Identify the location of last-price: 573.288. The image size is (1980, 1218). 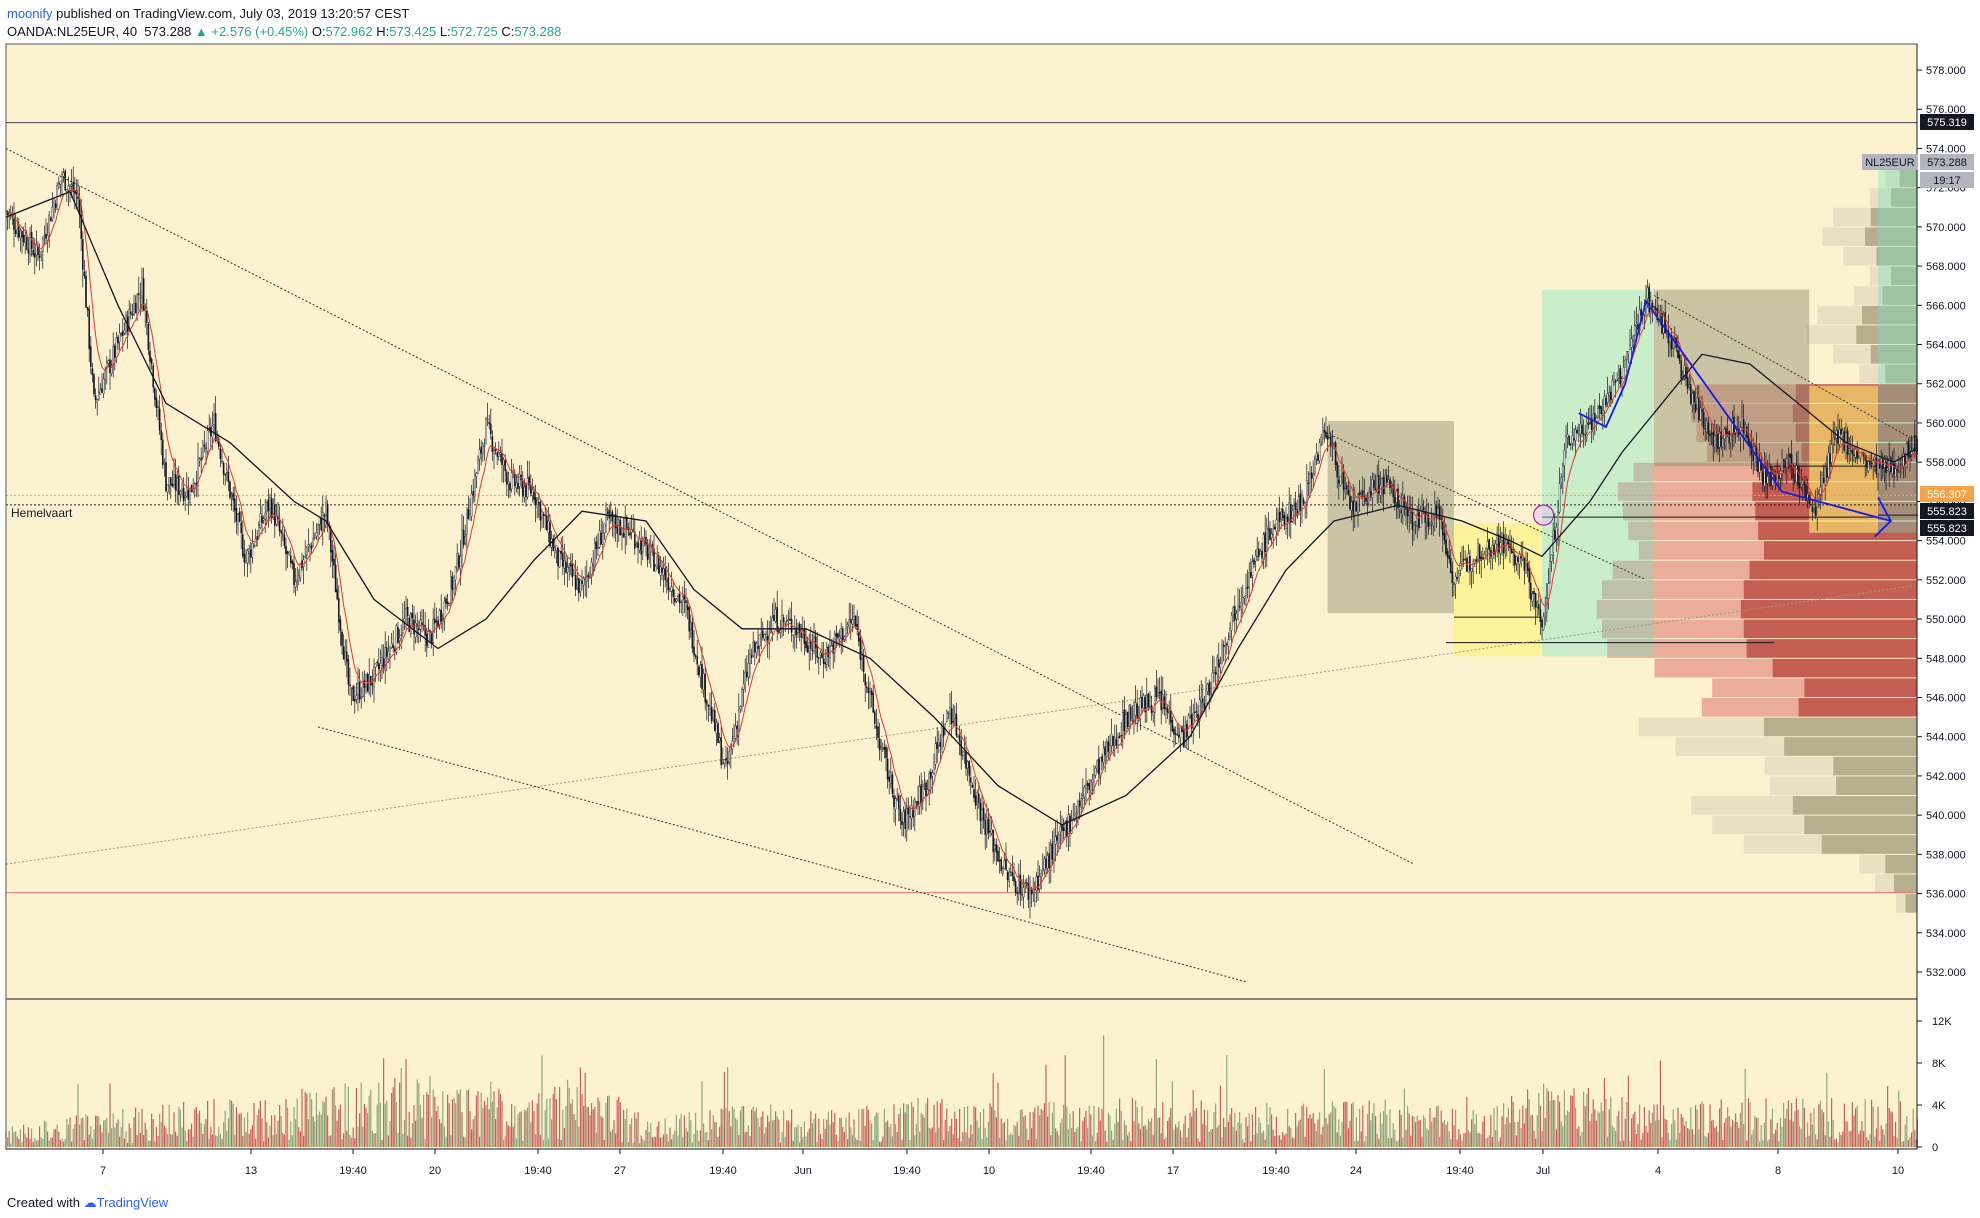
(168, 31).